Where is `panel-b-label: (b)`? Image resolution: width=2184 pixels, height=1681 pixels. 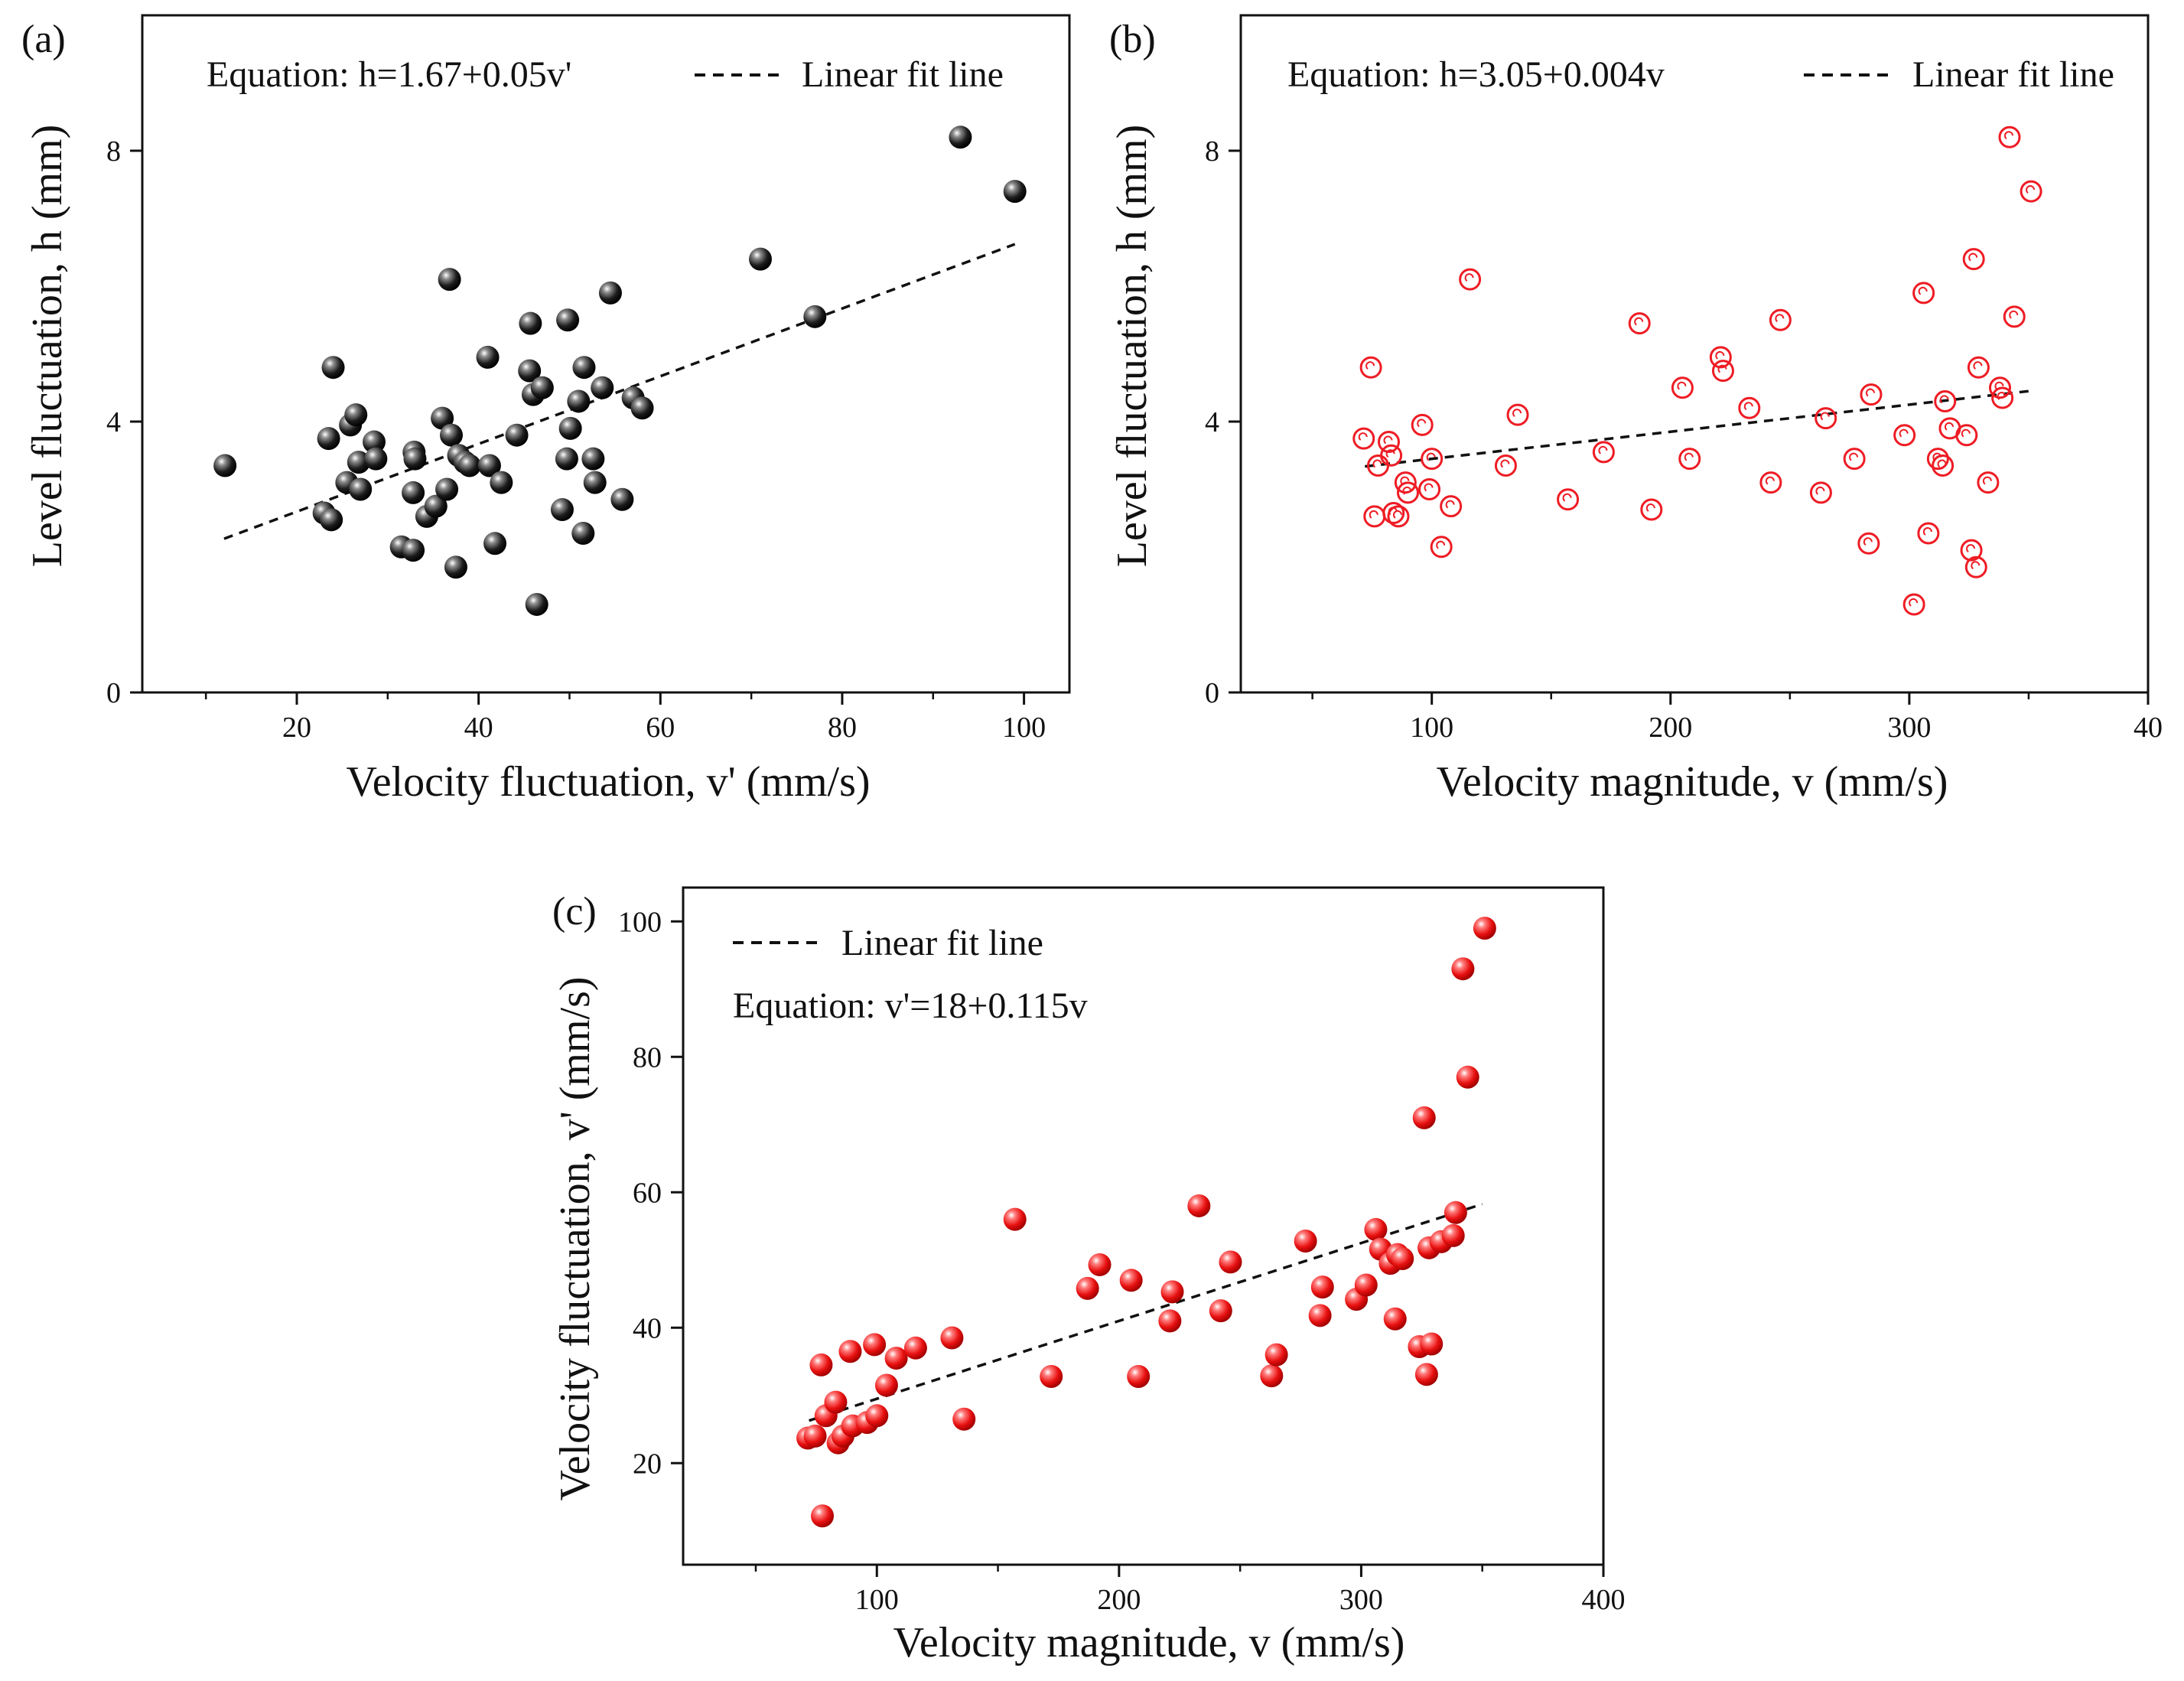
panel-b-label: (b) is located at coordinates (1132, 39).